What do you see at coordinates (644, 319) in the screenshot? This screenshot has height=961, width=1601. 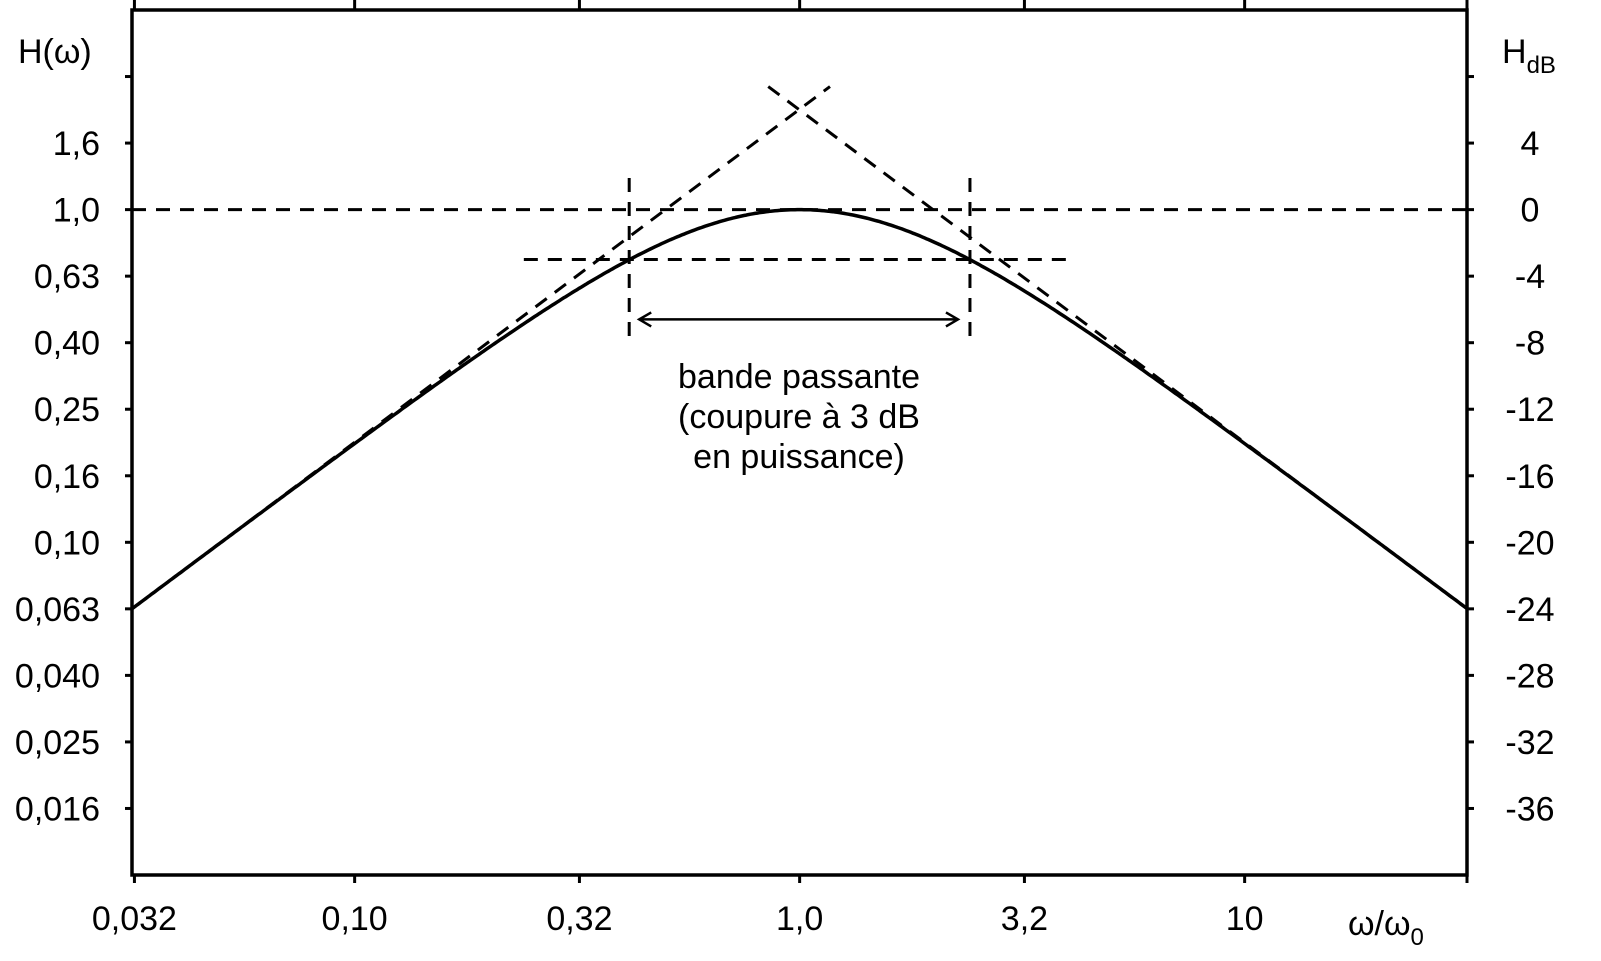 I see `arrow-left-head` at bounding box center [644, 319].